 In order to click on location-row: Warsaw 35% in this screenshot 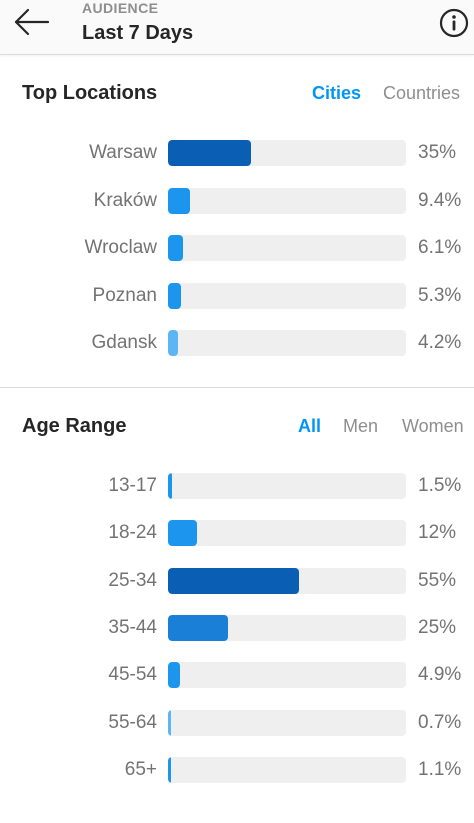, I will do `click(237, 153)`.